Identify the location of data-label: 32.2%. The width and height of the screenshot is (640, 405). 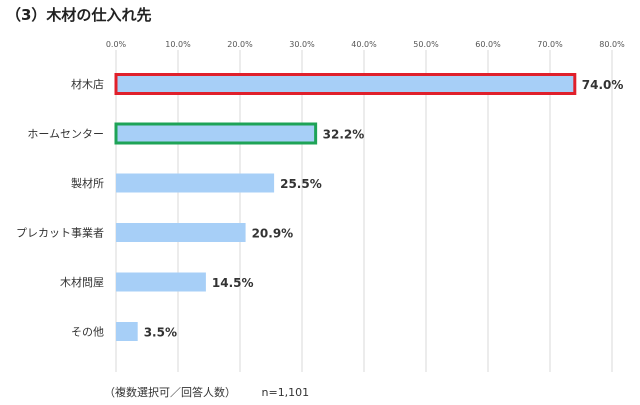
(344, 135).